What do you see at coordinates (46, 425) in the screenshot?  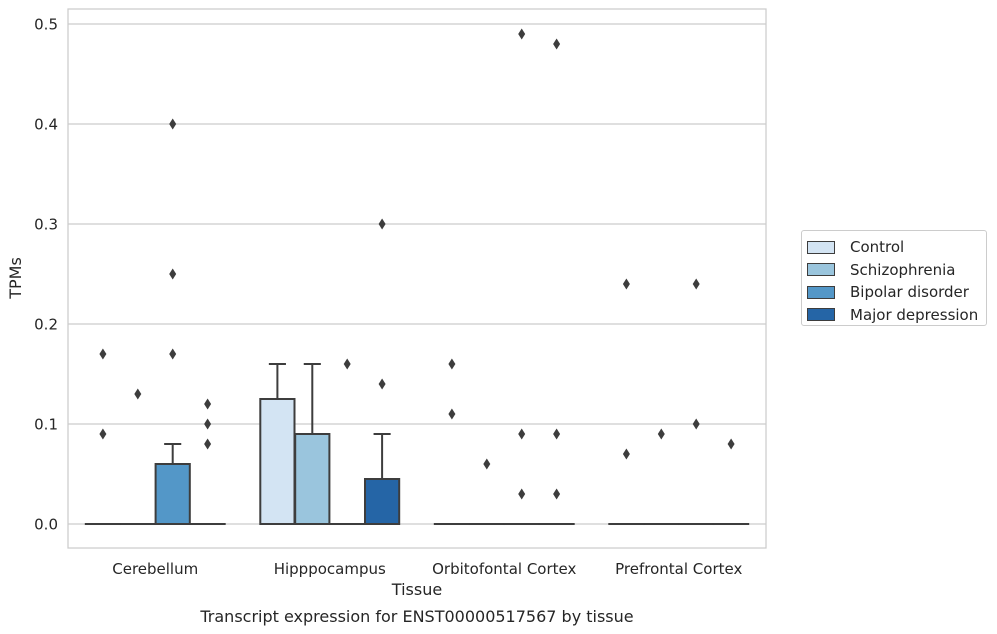 I see `y-tick-label: 0.1` at bounding box center [46, 425].